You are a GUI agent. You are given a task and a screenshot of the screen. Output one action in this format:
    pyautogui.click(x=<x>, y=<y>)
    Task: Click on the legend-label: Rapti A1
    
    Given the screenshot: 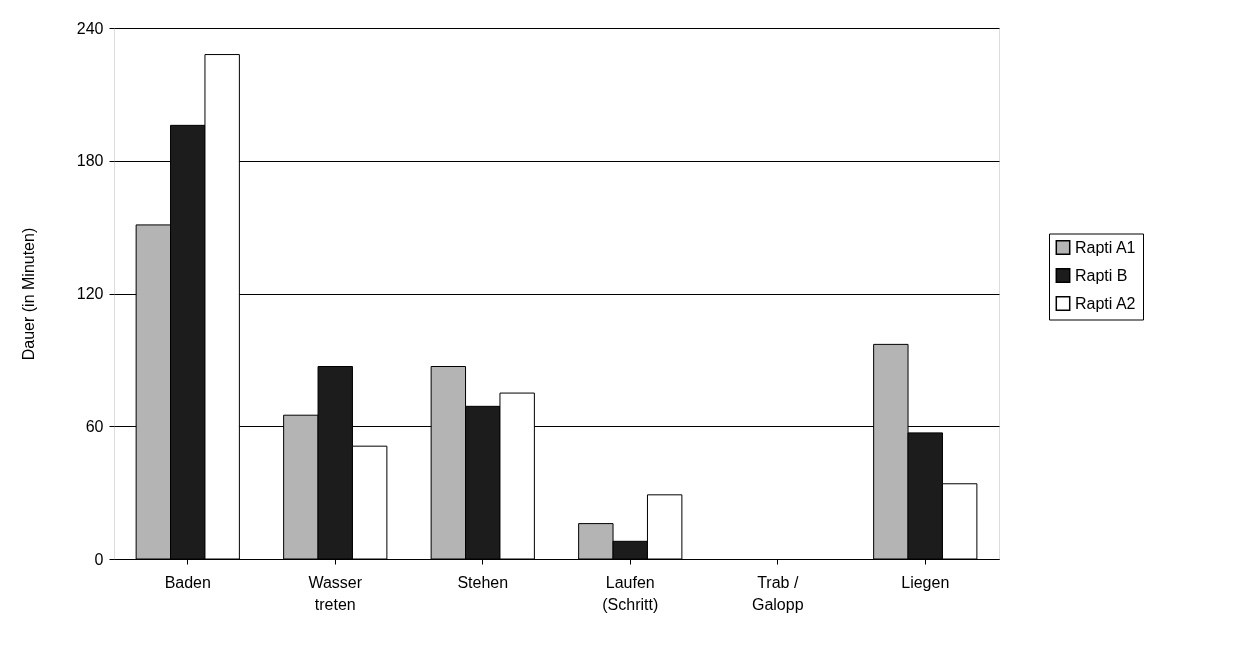 What is the action you would take?
    pyautogui.click(x=1105, y=247)
    